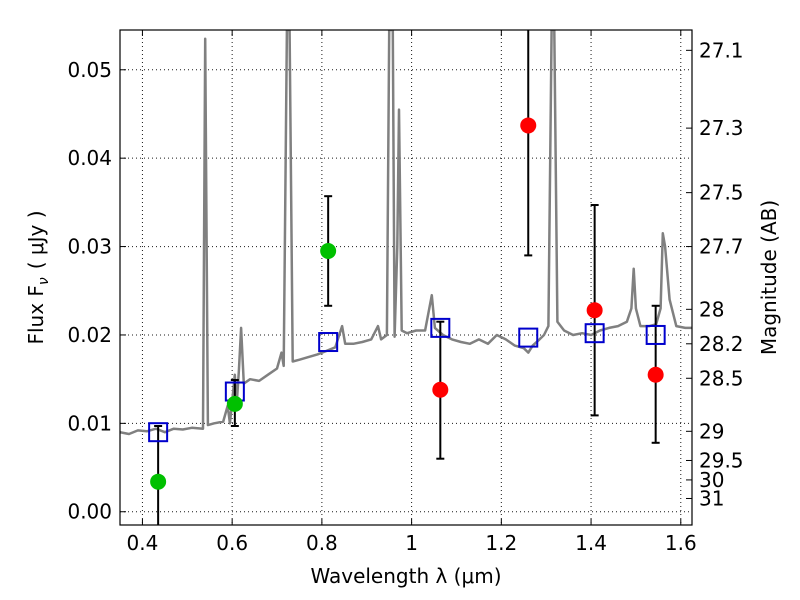 This screenshot has height=600, width=800. I want to click on y-tick-label: 0.05, so click(89, 70).